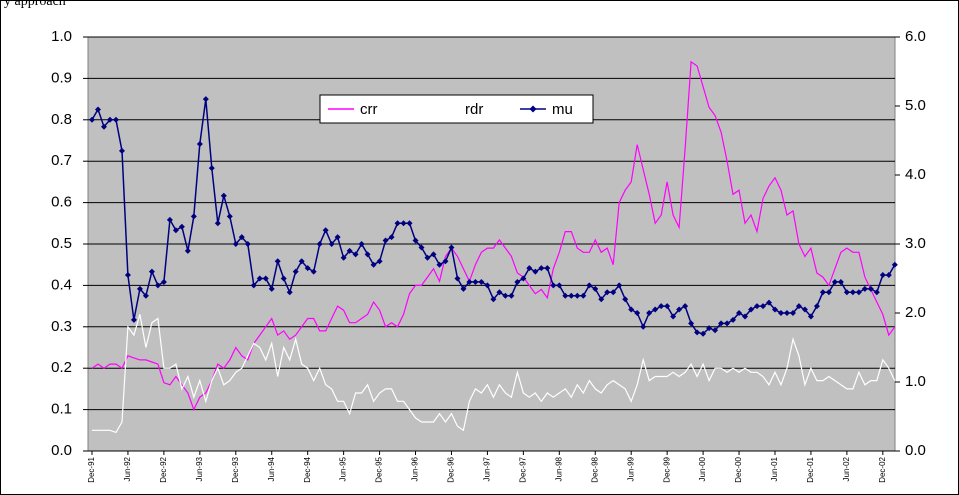 This screenshot has width=959, height=495. I want to click on x-tick-label: Dec-99, so click(666, 469).